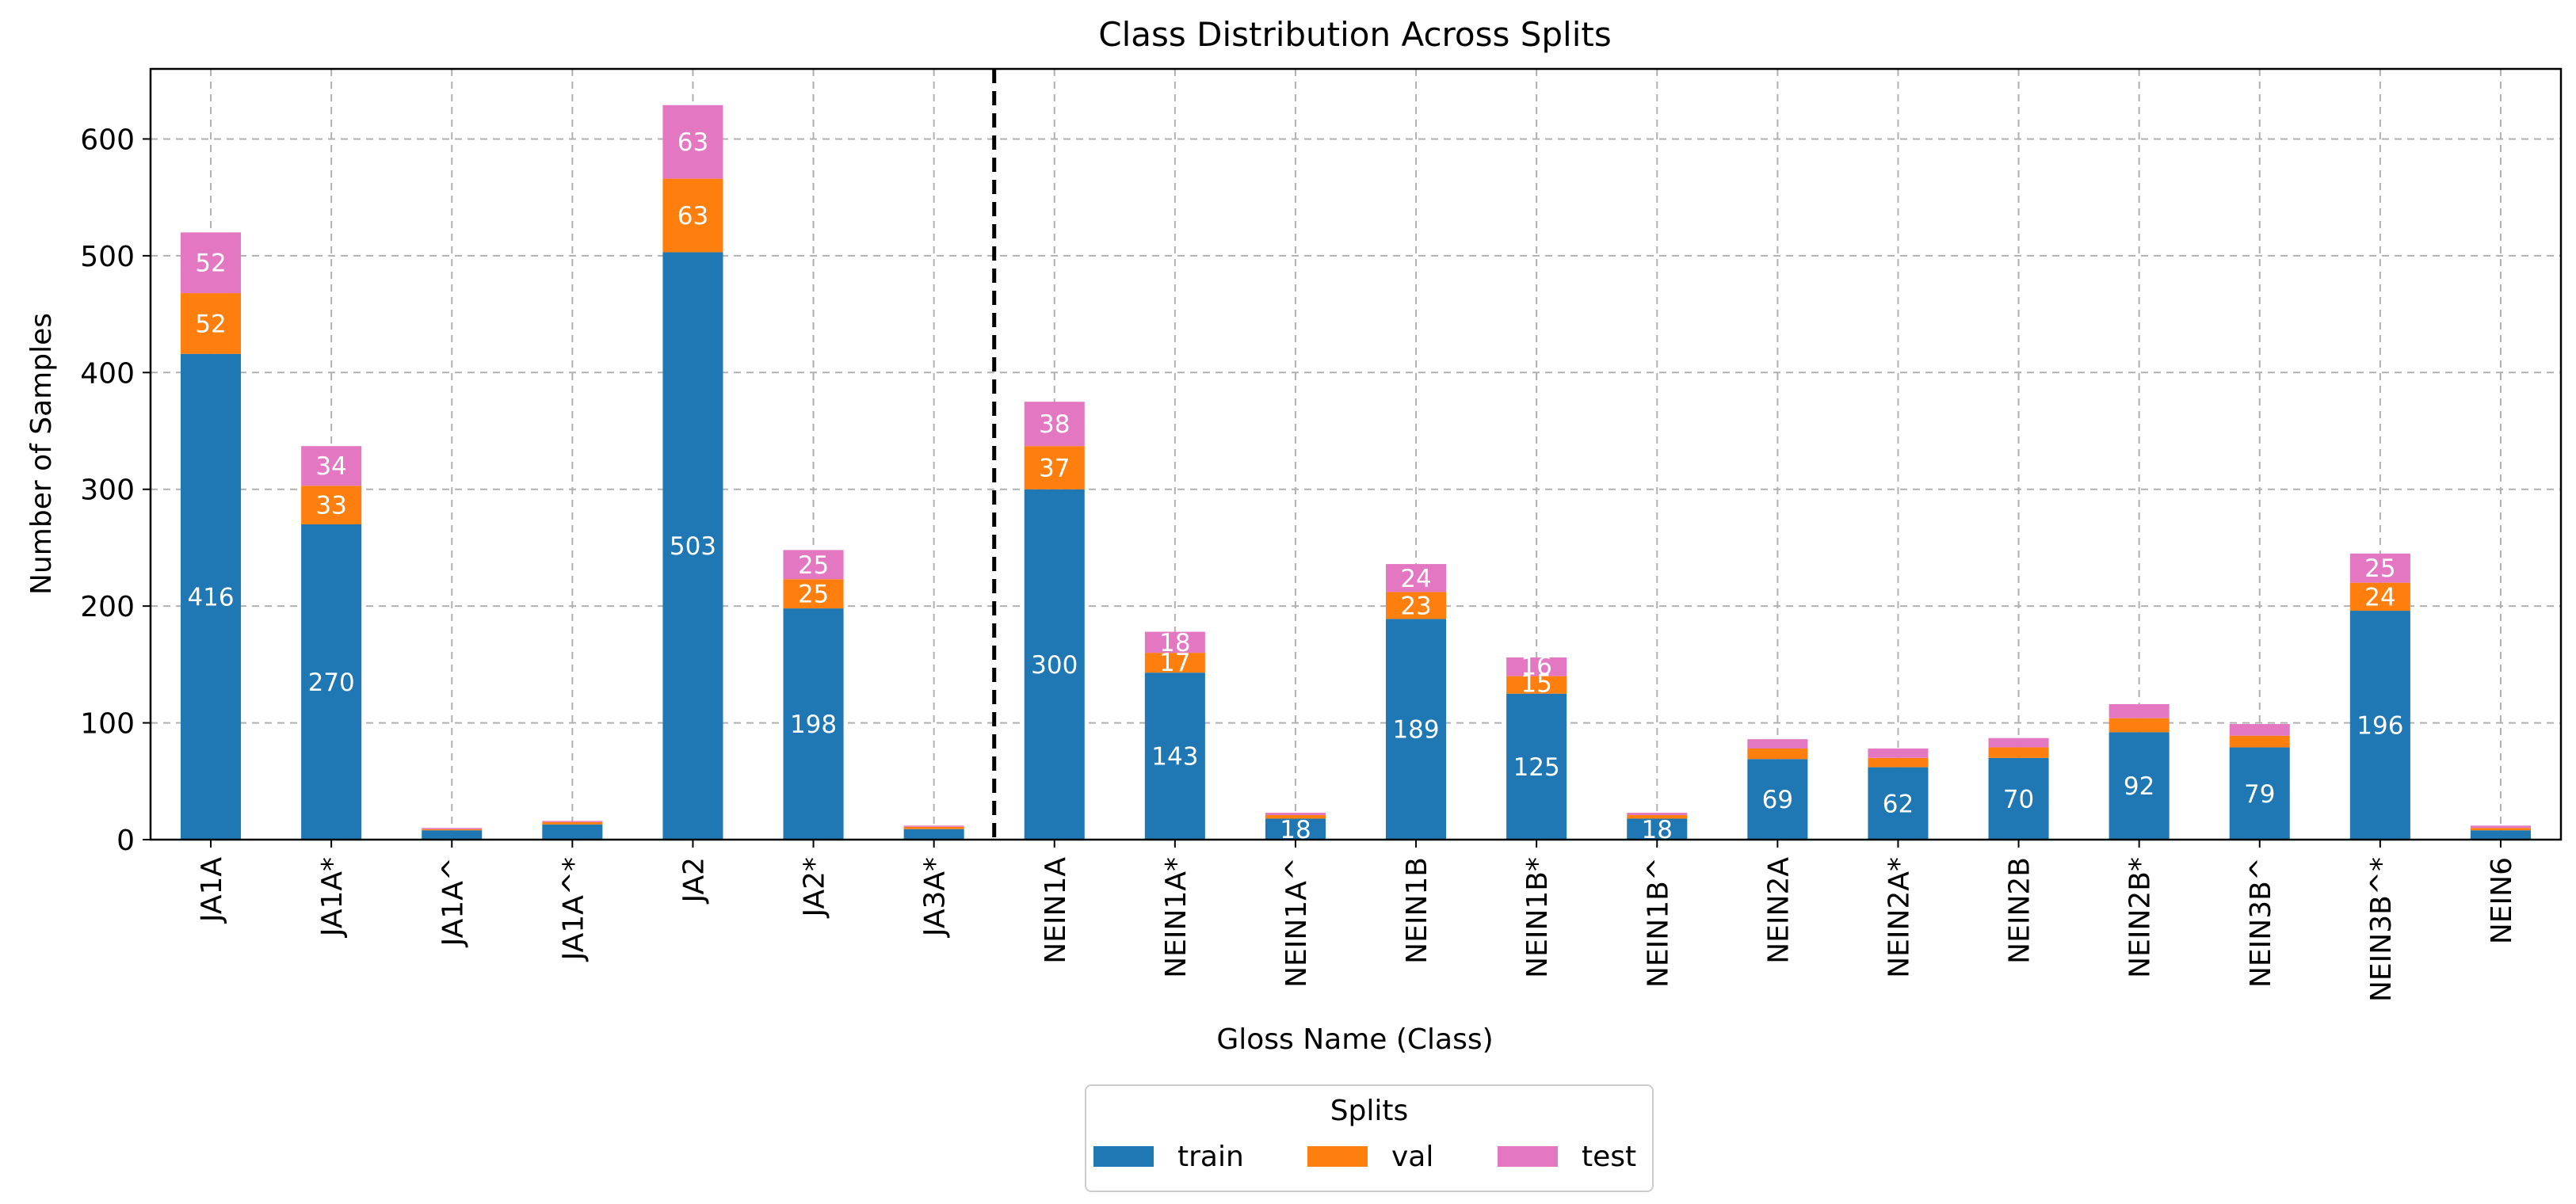 The height and width of the screenshot is (1204, 2576). I want to click on bar-value-label: 189, so click(1415, 731).